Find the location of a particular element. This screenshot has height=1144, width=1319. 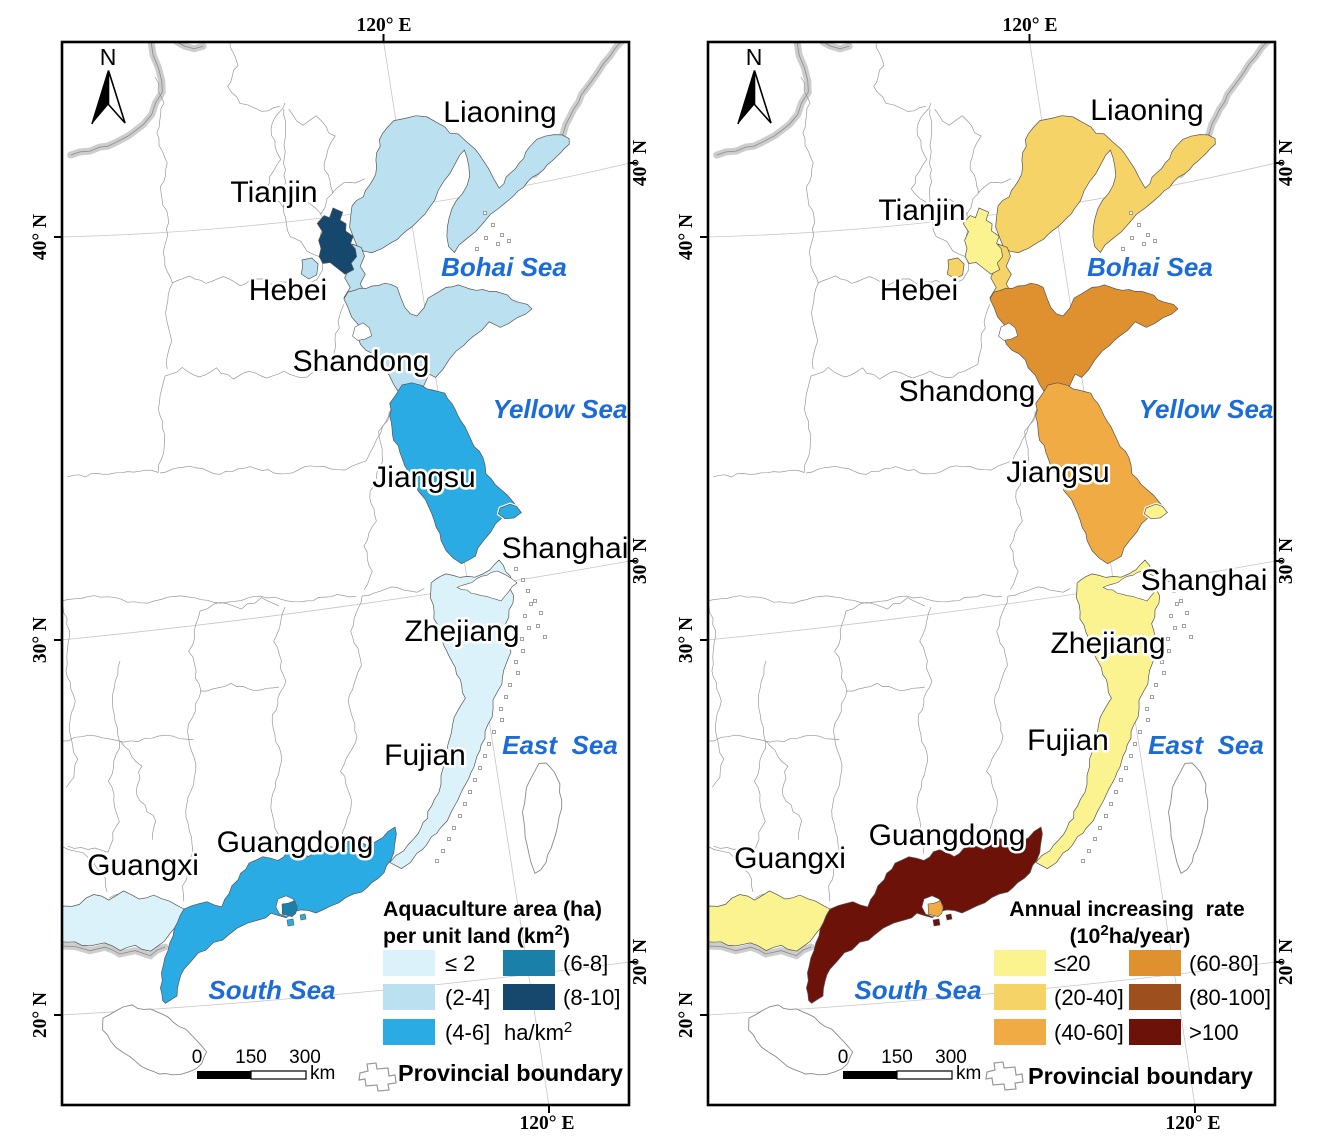

svg-text: (2-4] is located at coordinates (467, 997).